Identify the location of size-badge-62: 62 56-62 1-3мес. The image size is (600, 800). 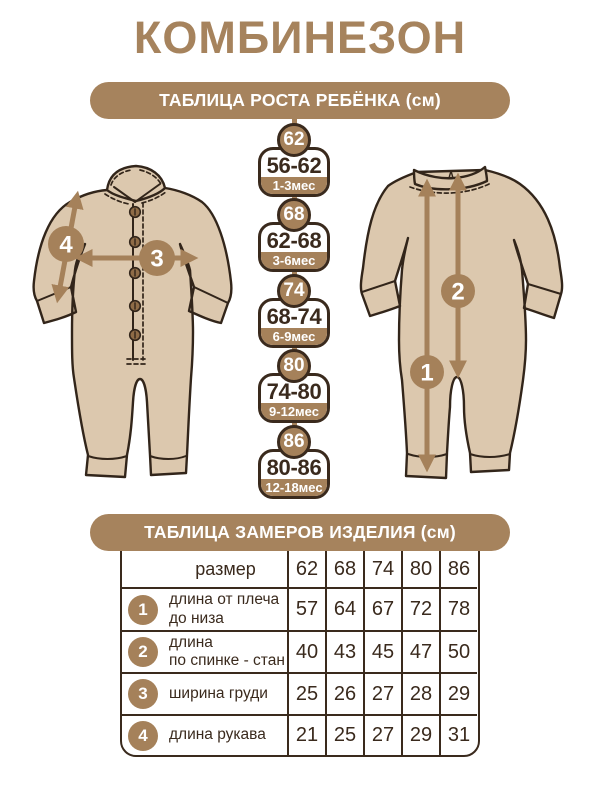
(294, 160).